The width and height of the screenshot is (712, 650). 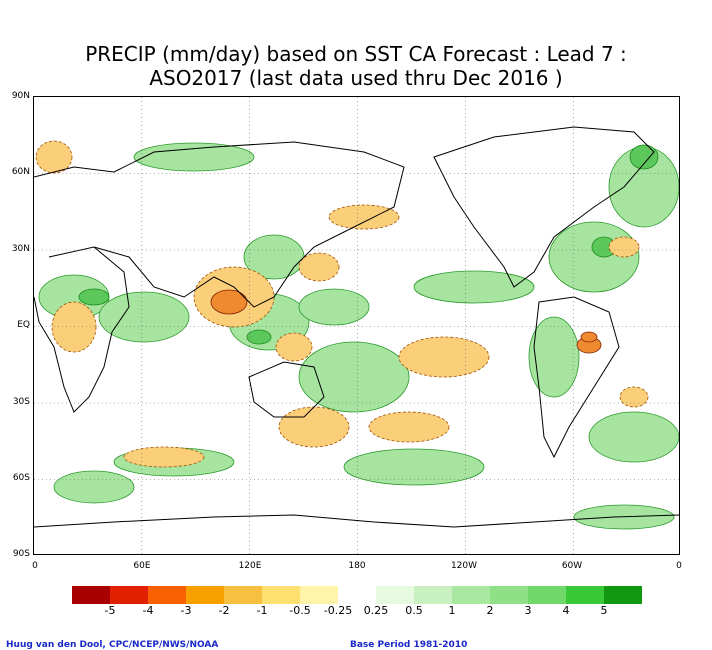 What do you see at coordinates (604, 610) in the screenshot?
I see `legend-label: 5` at bounding box center [604, 610].